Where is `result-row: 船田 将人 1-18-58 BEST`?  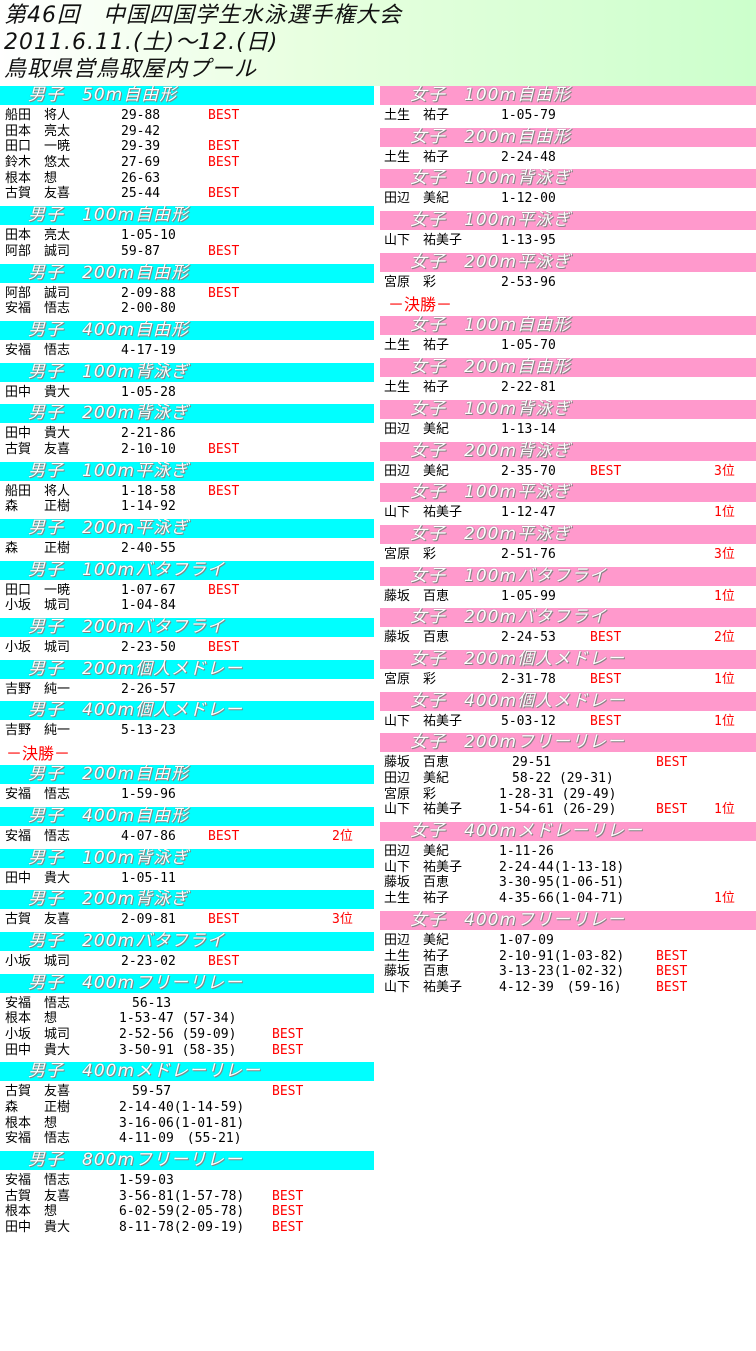 result-row: 船田 将人 1-18-58 BEST is located at coordinates (187, 492).